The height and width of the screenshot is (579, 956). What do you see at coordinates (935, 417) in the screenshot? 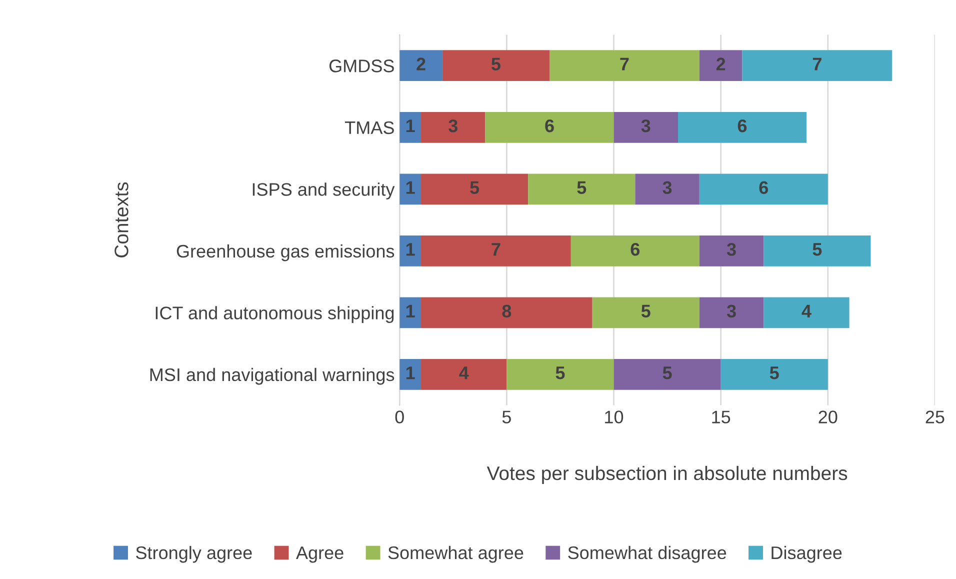
I see `x-tick-label: 25` at bounding box center [935, 417].